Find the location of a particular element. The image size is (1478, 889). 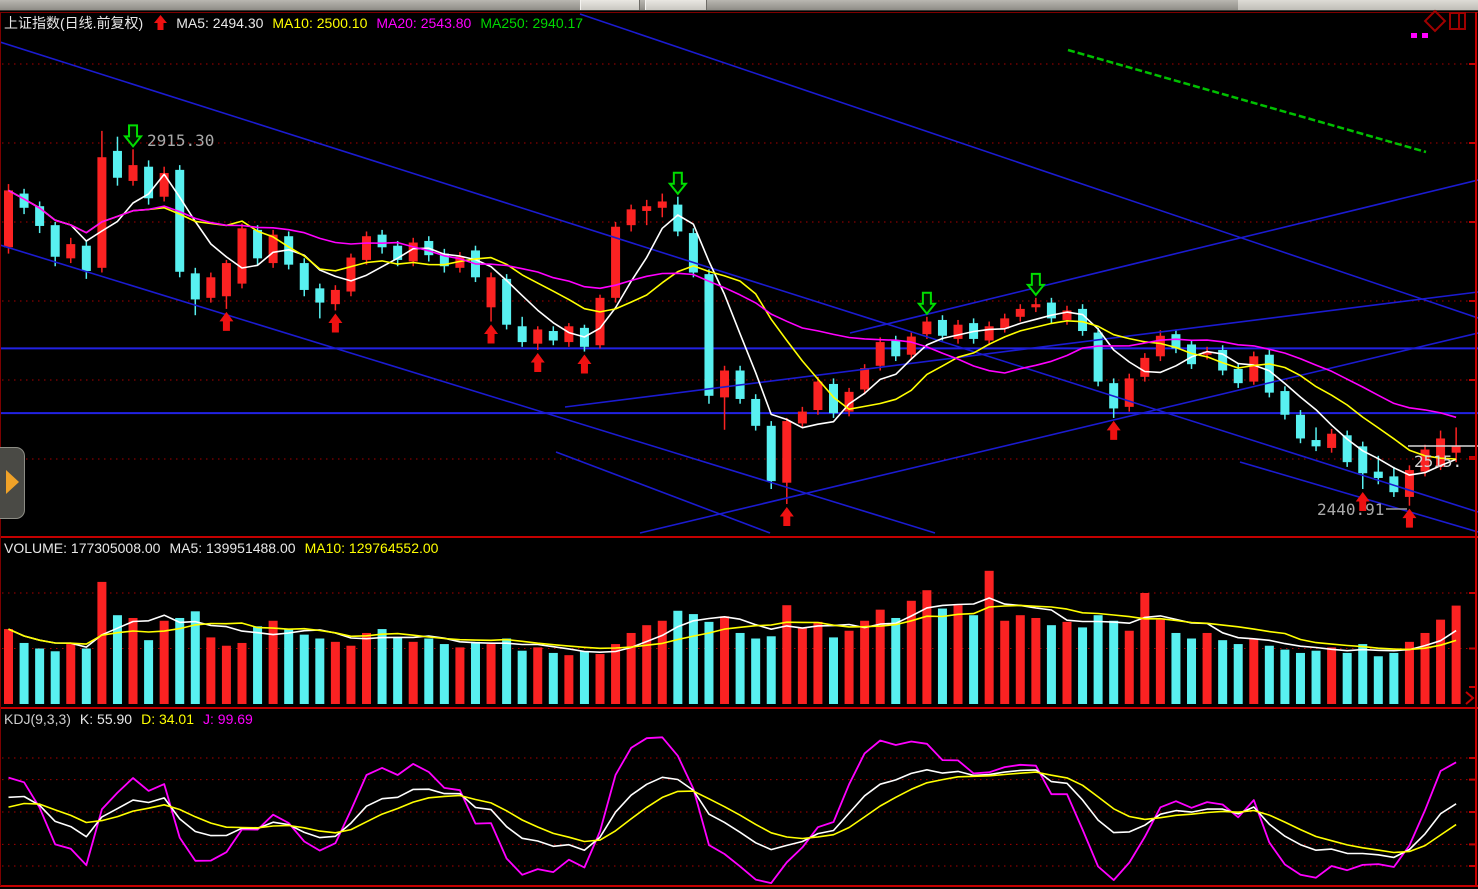

peak-price-label: 2915.30 is located at coordinates (181, 140).